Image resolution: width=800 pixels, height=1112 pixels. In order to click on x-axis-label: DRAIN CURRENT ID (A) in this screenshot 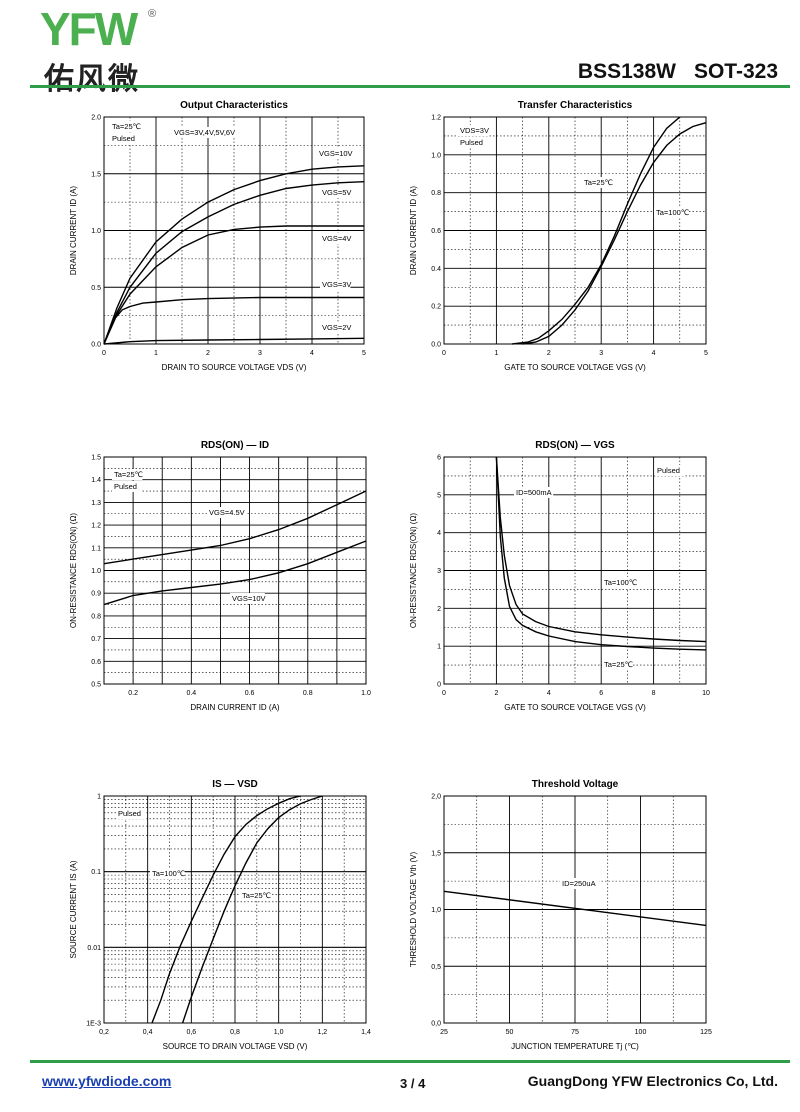, I will do `click(235, 707)`.